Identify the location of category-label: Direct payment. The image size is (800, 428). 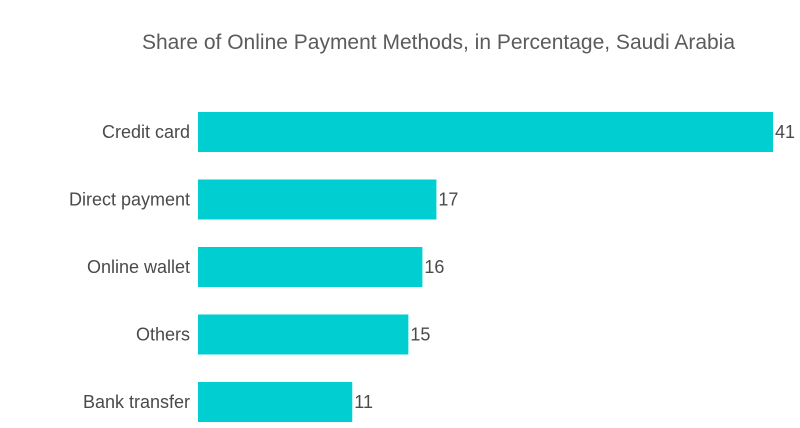
(129, 200).